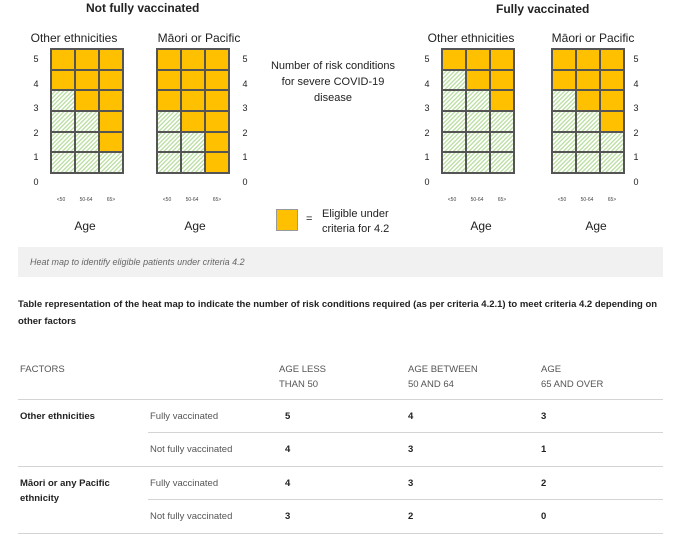  I want to click on grid-label-maori-vaccinated: Māori or Pacific, so click(593, 38).